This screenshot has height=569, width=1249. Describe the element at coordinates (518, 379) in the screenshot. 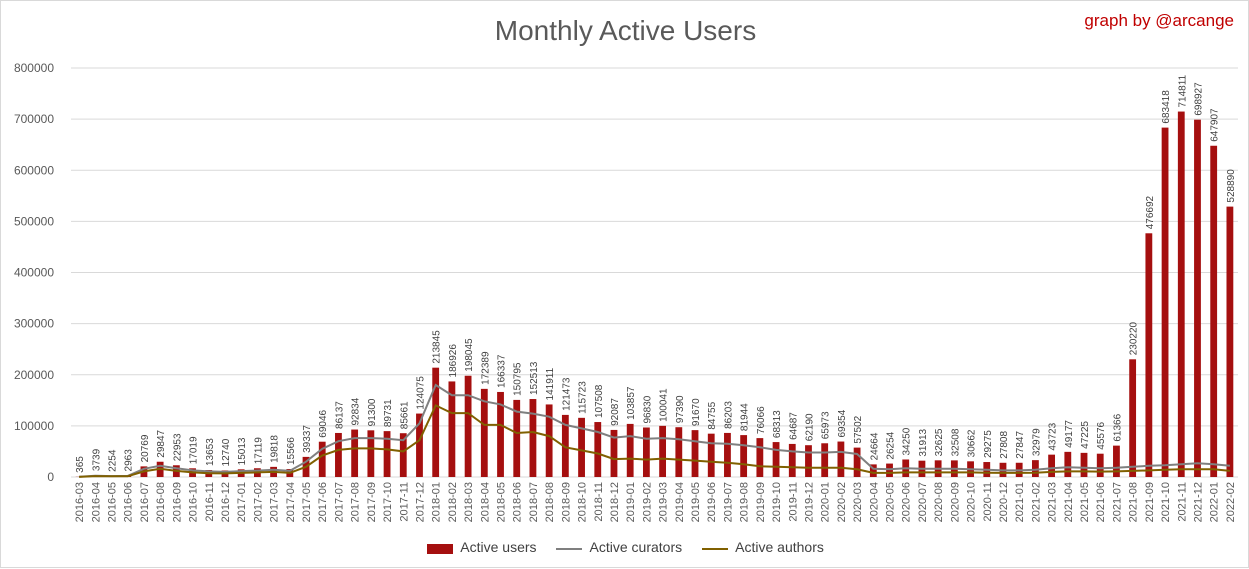

I see `data-label: 150795` at that location.